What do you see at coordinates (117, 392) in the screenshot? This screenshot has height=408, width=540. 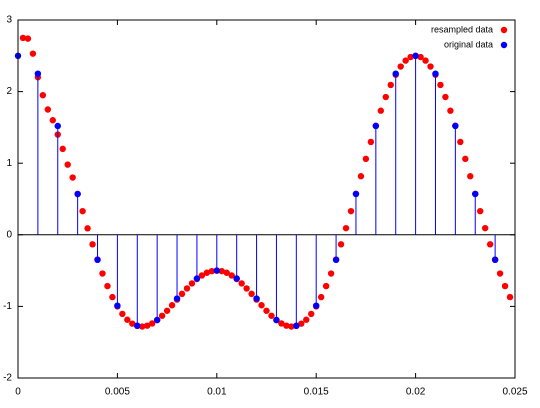 I see `x-tick-label: 0.005` at bounding box center [117, 392].